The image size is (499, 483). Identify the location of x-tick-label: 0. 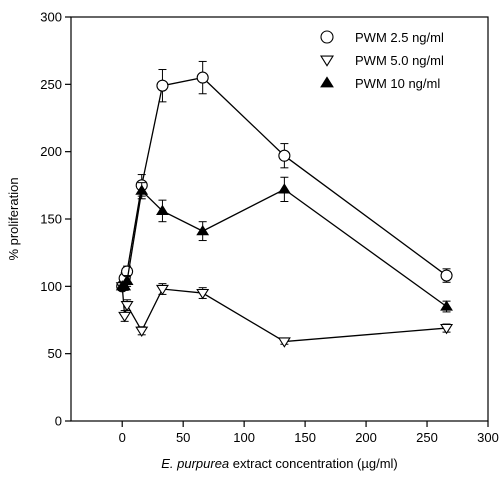
(122, 437).